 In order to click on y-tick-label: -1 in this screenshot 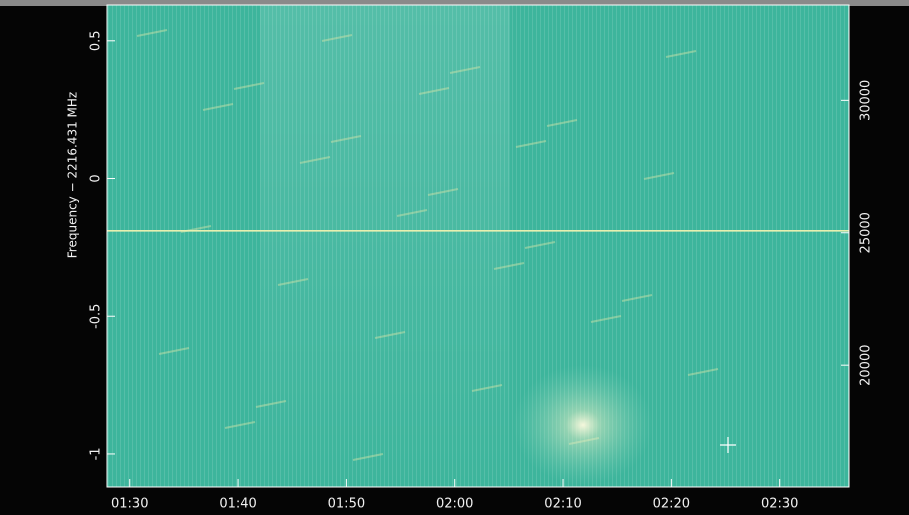, I will do `click(96, 453)`.